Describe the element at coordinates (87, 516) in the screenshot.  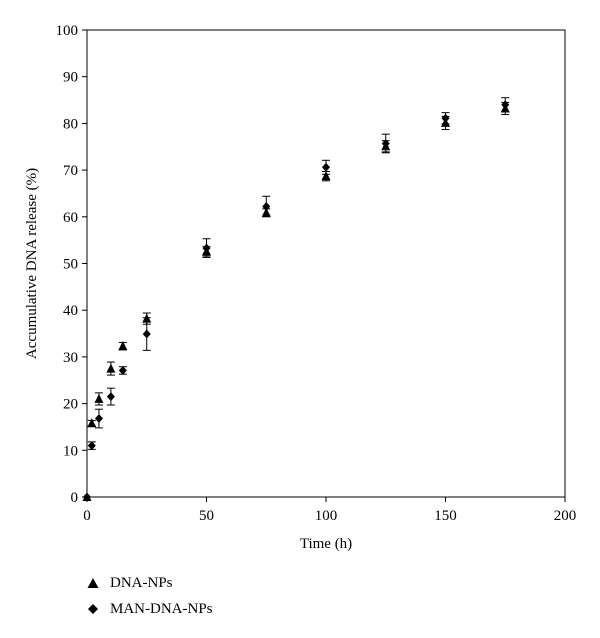
I see `x-tick-label: 0` at that location.